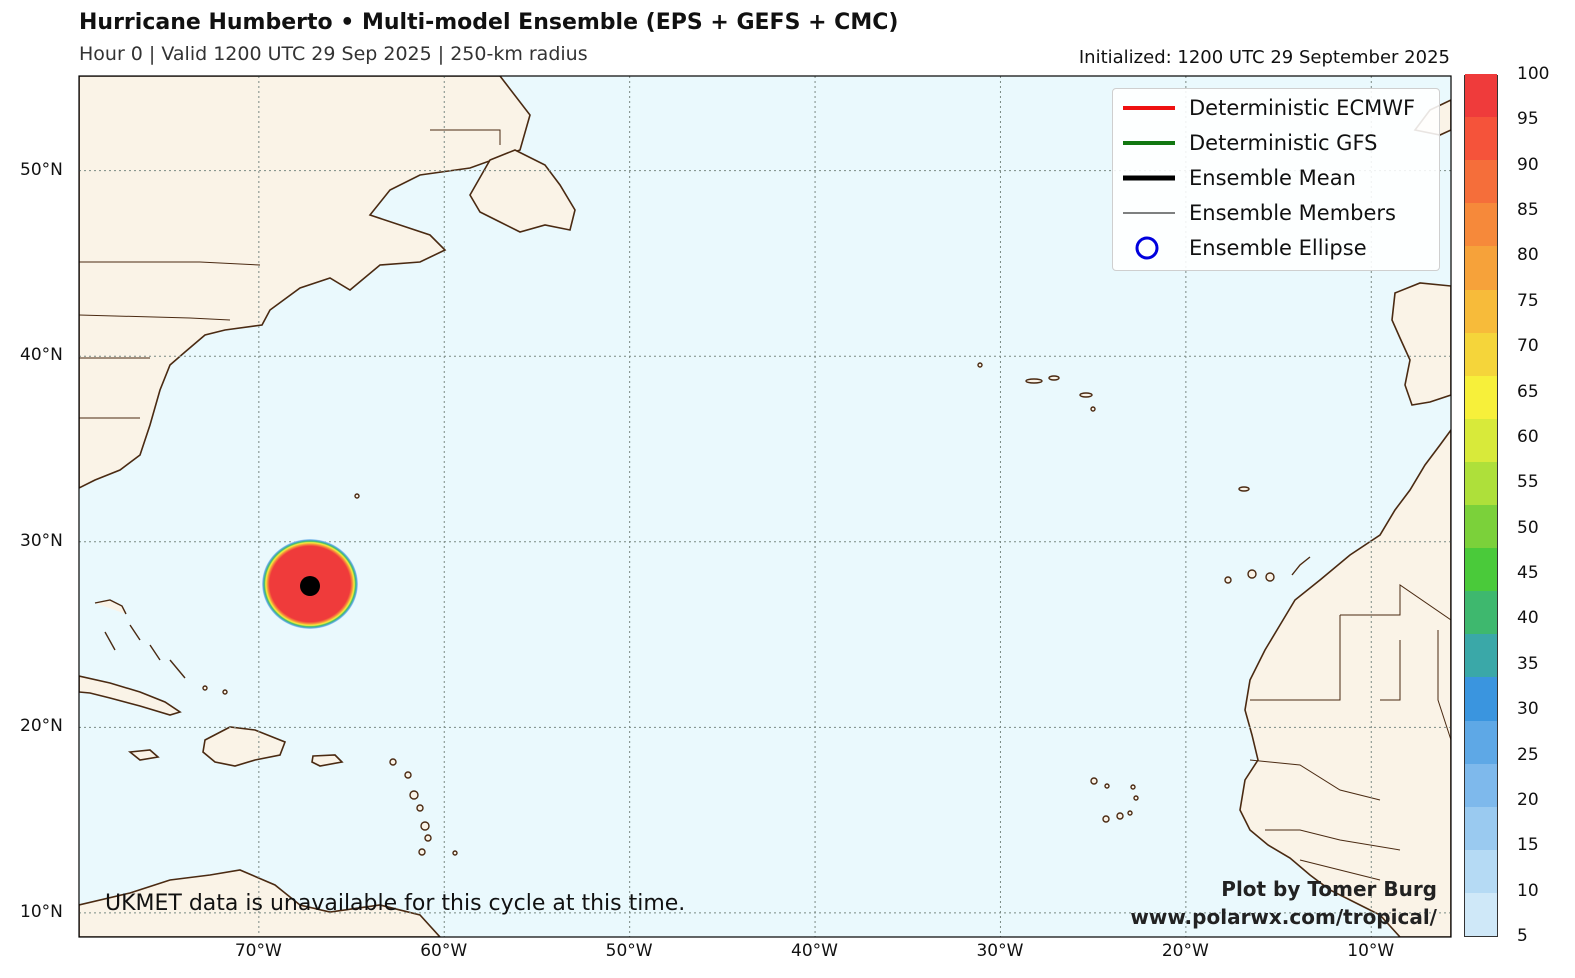 This screenshot has width=1575, height=978. I want to click on colorbar-tick-label: 100, so click(1533, 74).